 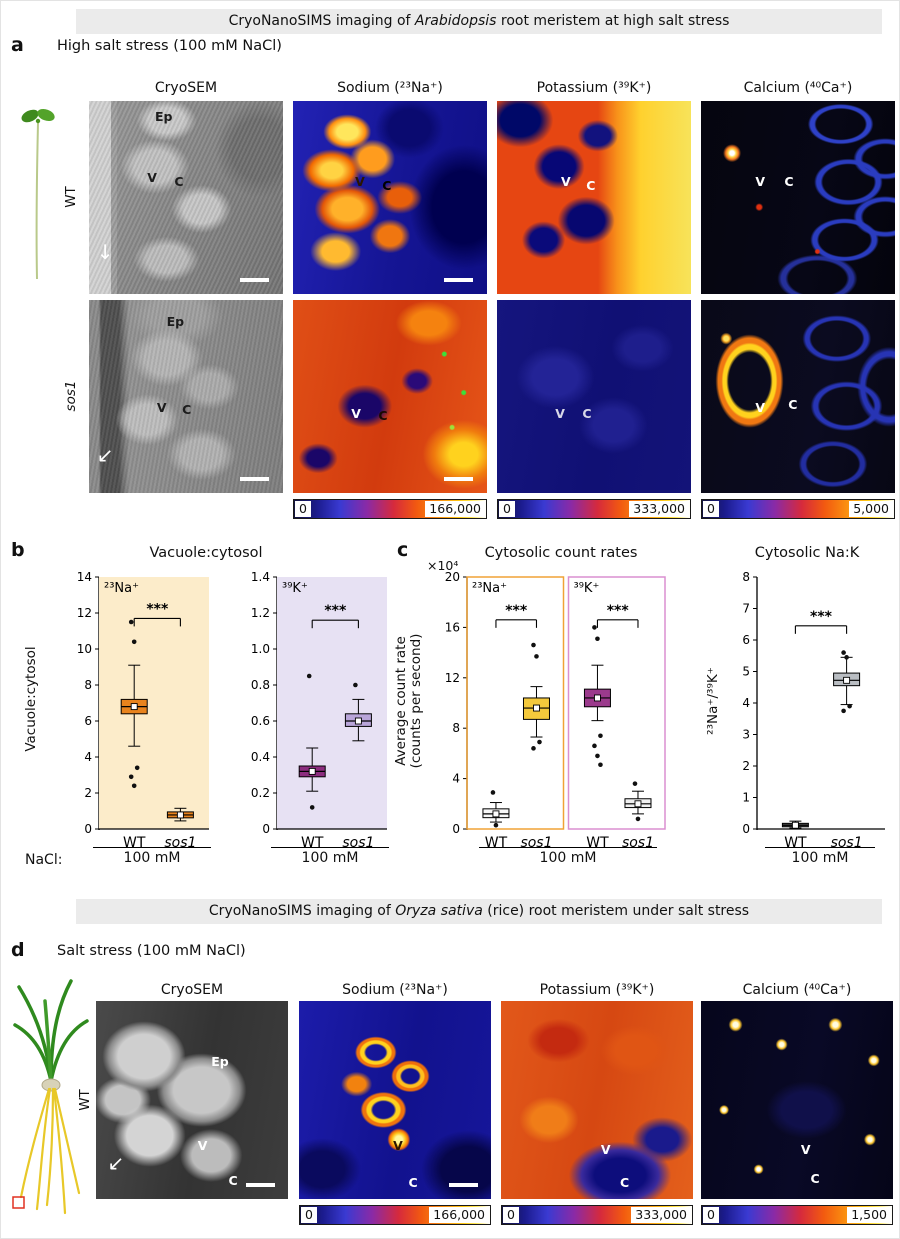 I want to click on colorbar-potassium-a: 0 333,000, so click(x=594, y=509).